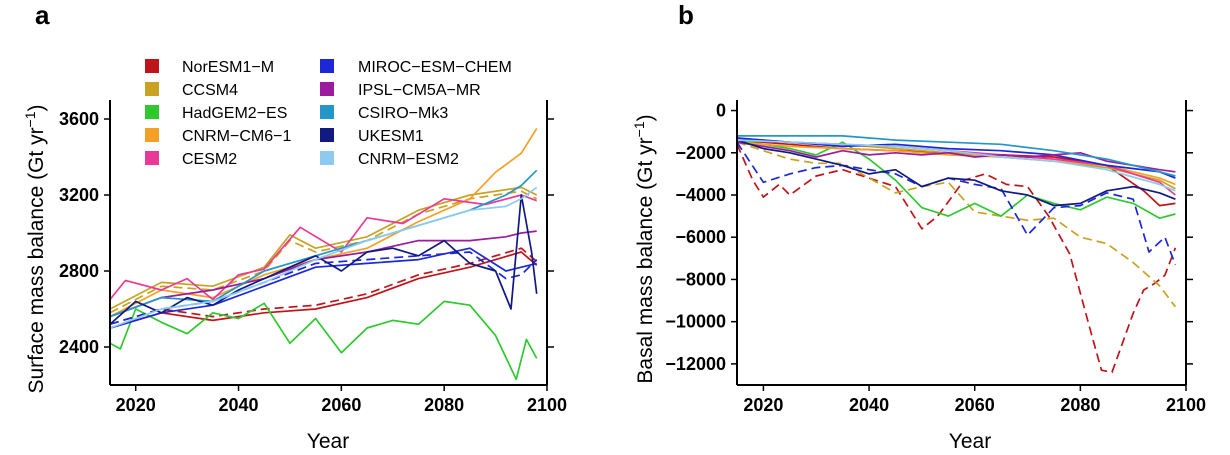 This screenshot has width=1230, height=455. Describe the element at coordinates (341, 405) in the screenshot. I see `panel-a-x-tick-label: 2060` at that location.